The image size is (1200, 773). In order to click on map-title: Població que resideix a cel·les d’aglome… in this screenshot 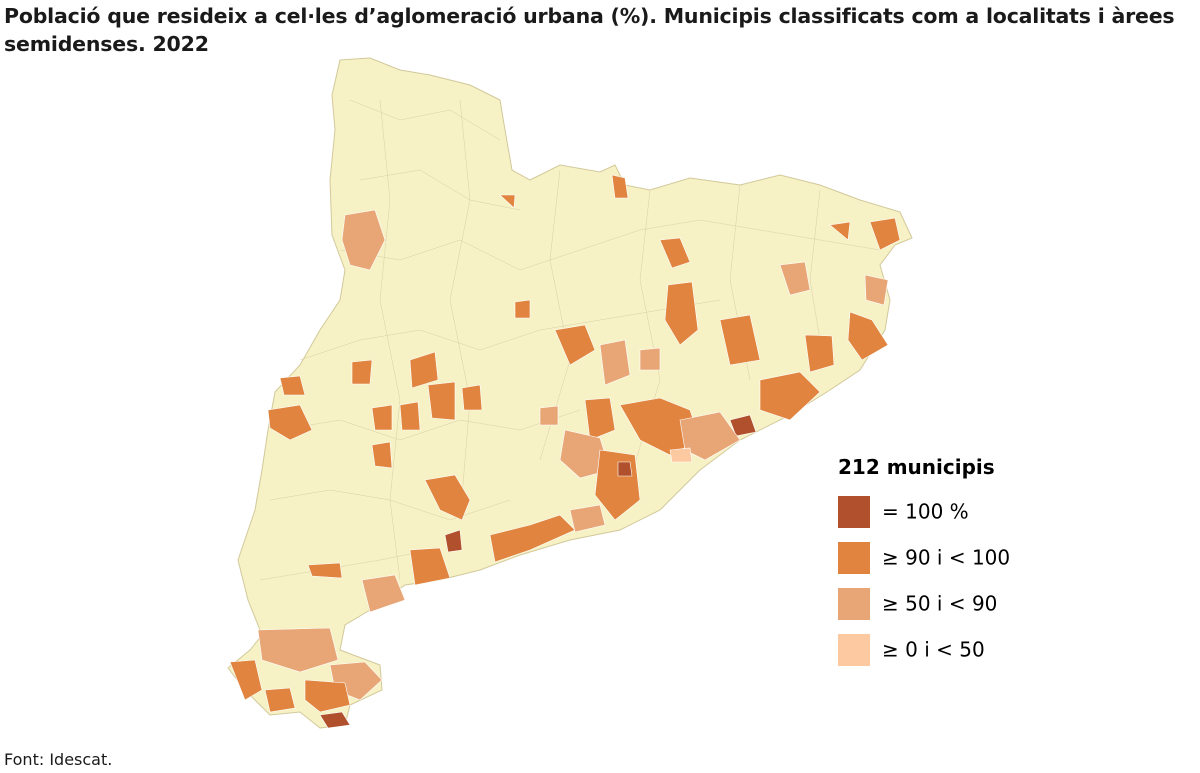, I will do `click(589, 30)`.